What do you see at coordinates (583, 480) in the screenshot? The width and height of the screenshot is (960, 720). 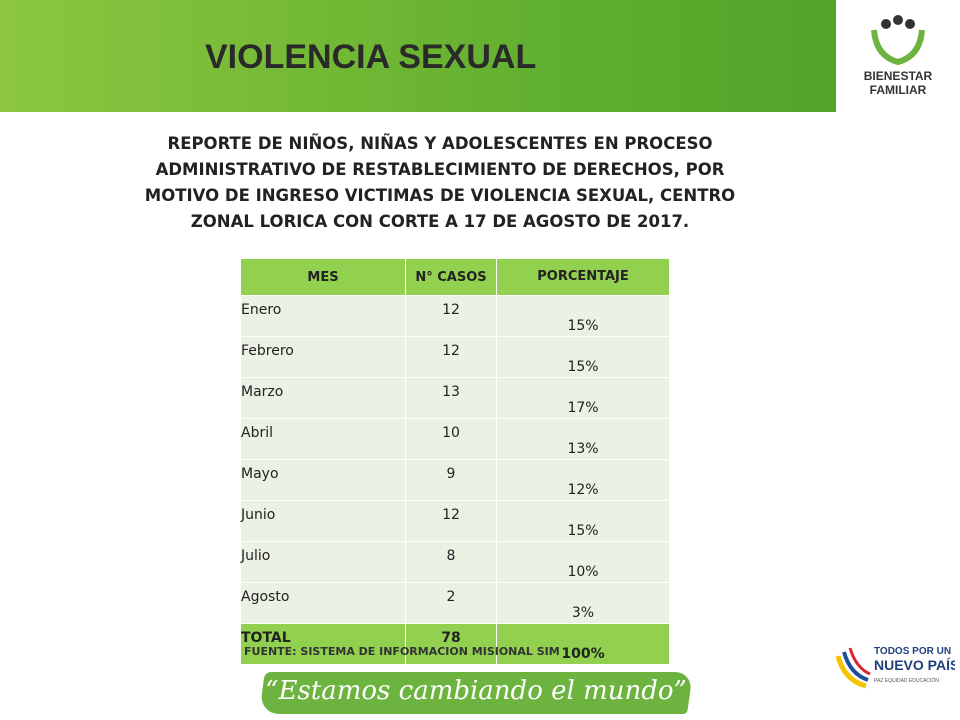 I see `table-cell: 12%` at bounding box center [583, 480].